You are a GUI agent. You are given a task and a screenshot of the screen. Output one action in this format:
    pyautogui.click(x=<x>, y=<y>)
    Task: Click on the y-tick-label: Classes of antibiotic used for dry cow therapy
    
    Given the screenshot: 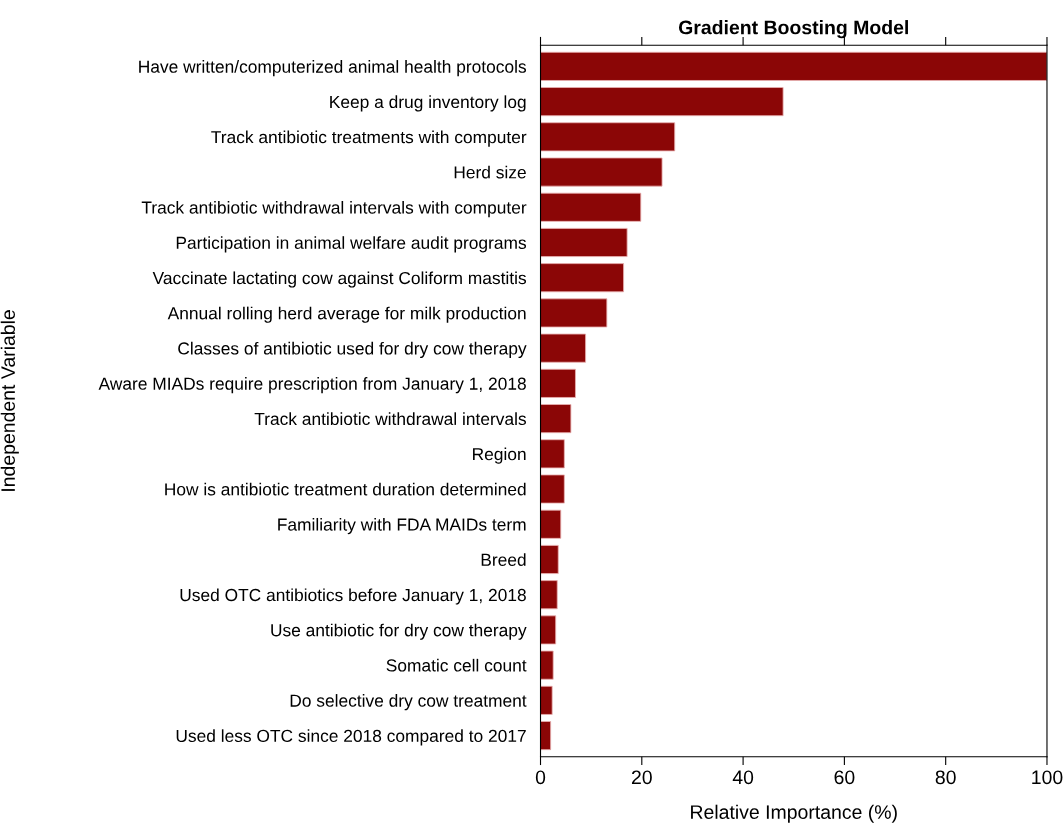 What is the action you would take?
    pyautogui.click(x=352, y=350)
    